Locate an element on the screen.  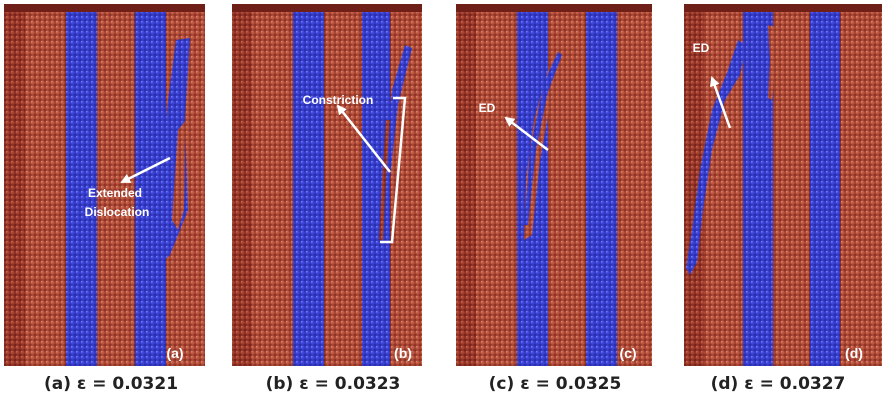
panel-tag-a: (a) is located at coordinates (174, 353).